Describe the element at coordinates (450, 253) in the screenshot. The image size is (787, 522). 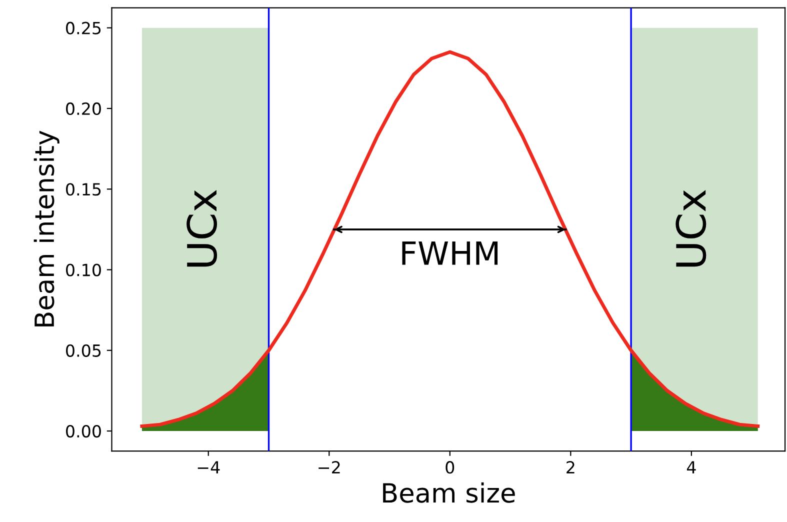
I see `annotation: FWHM` at that location.